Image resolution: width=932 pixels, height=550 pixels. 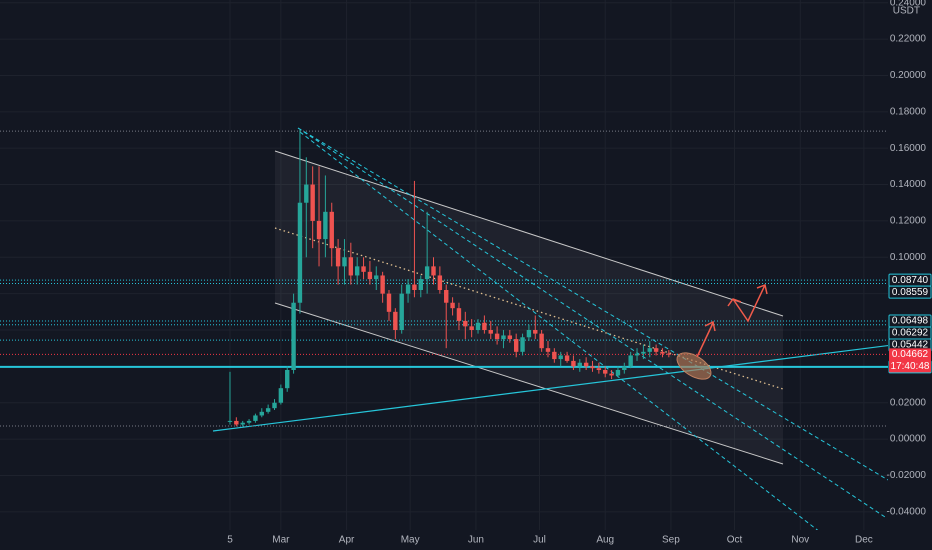 I want to click on y-tick-label: 0.18000, so click(x=908, y=111).